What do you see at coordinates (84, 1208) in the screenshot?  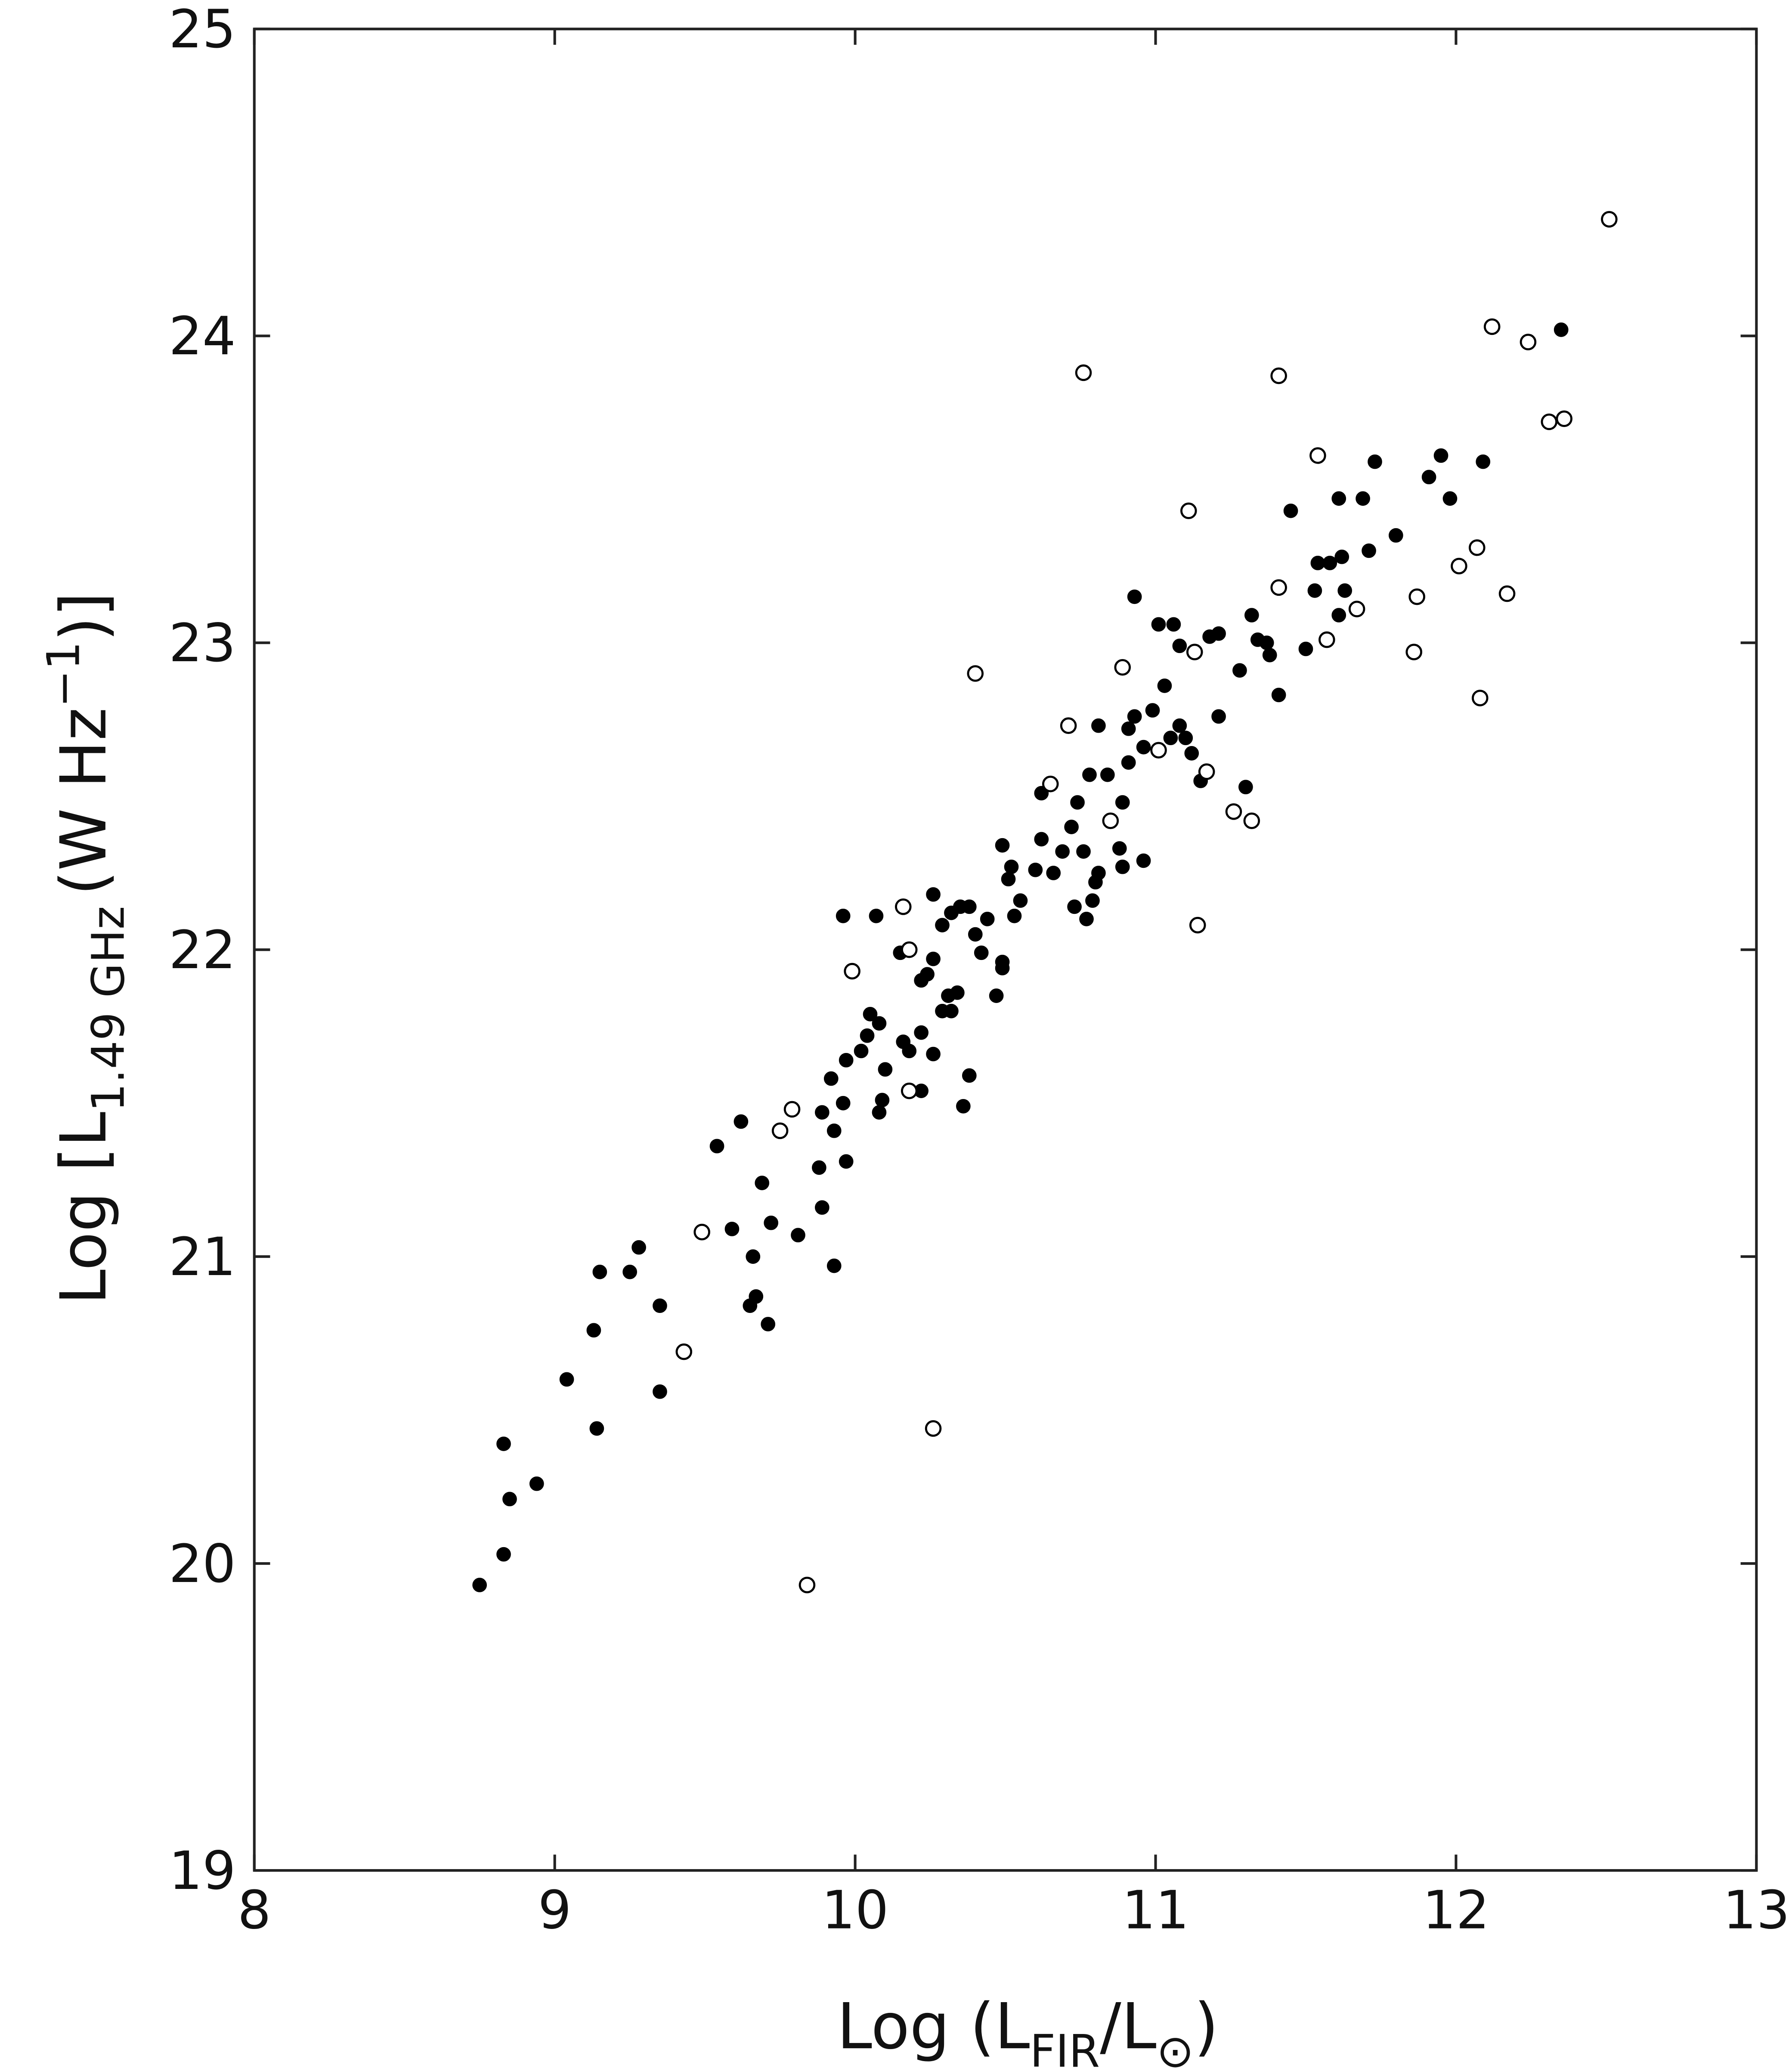 I see `y-label-main: Log [L` at bounding box center [84, 1208].